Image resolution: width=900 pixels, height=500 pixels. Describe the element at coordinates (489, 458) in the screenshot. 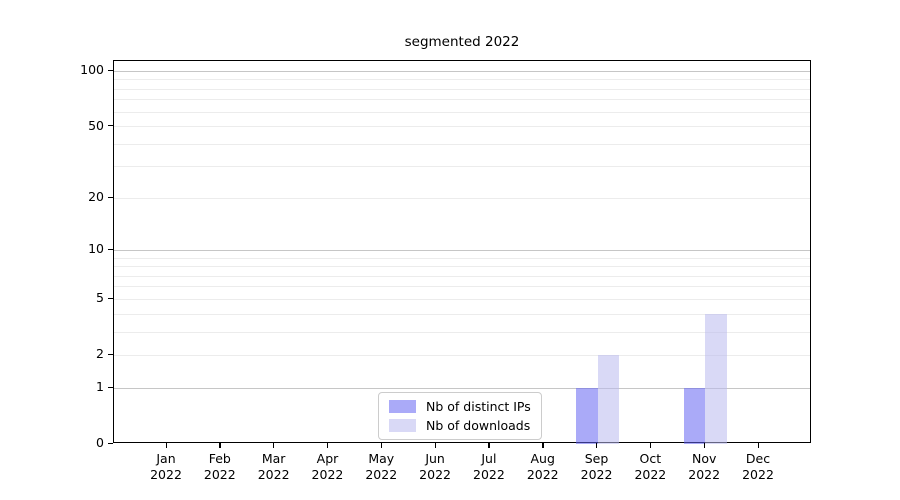

I see `x-tick-month: Jul` at that location.